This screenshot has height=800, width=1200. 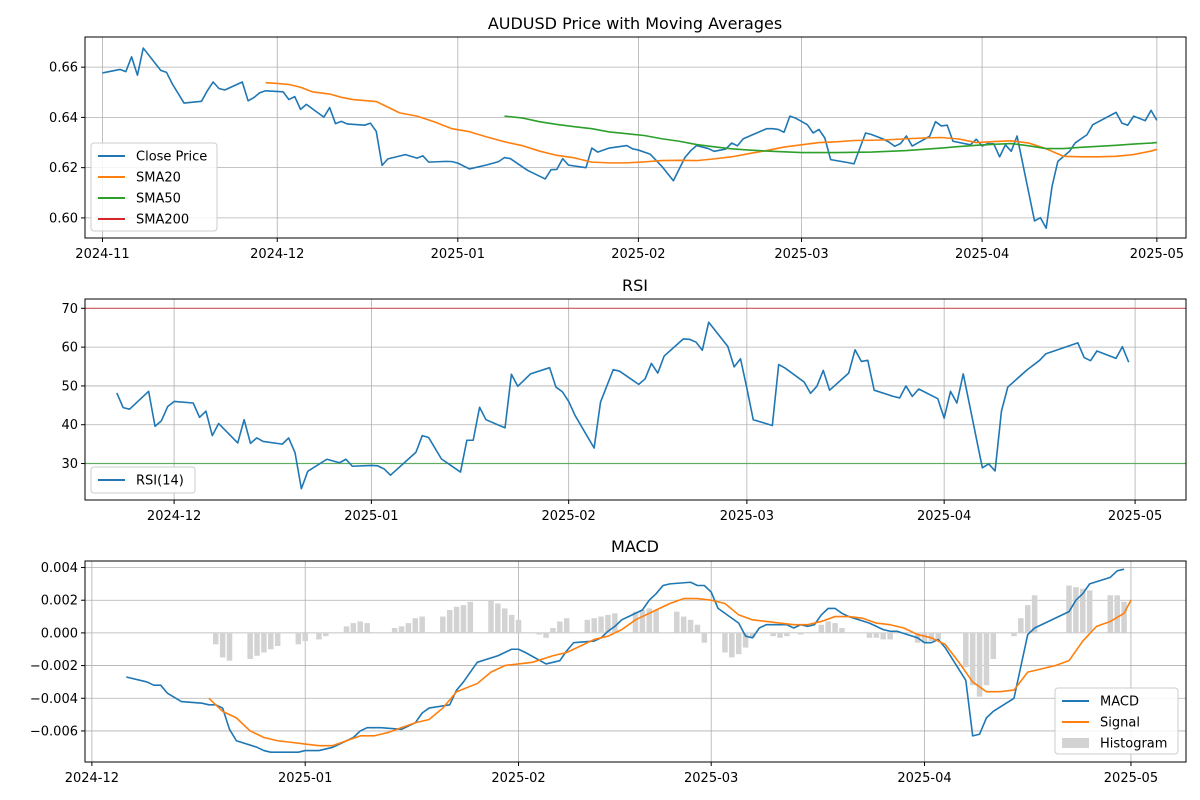 I want to click on macd-legend: MACD Signal Histogram, so click(x=1116, y=721).